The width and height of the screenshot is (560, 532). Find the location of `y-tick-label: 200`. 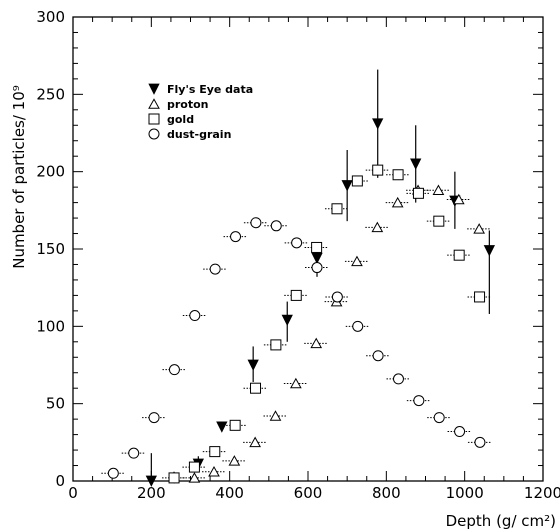

y-tick-label: 200 is located at coordinates (50, 172).